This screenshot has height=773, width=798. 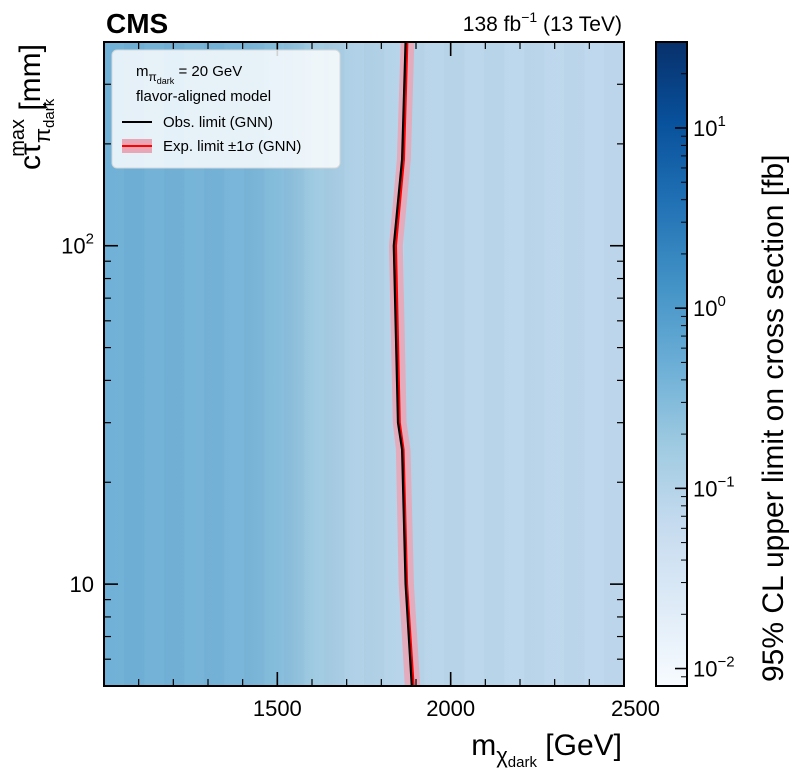 I want to click on x-axis-title: mχdark [GeV], so click(x=546, y=750).